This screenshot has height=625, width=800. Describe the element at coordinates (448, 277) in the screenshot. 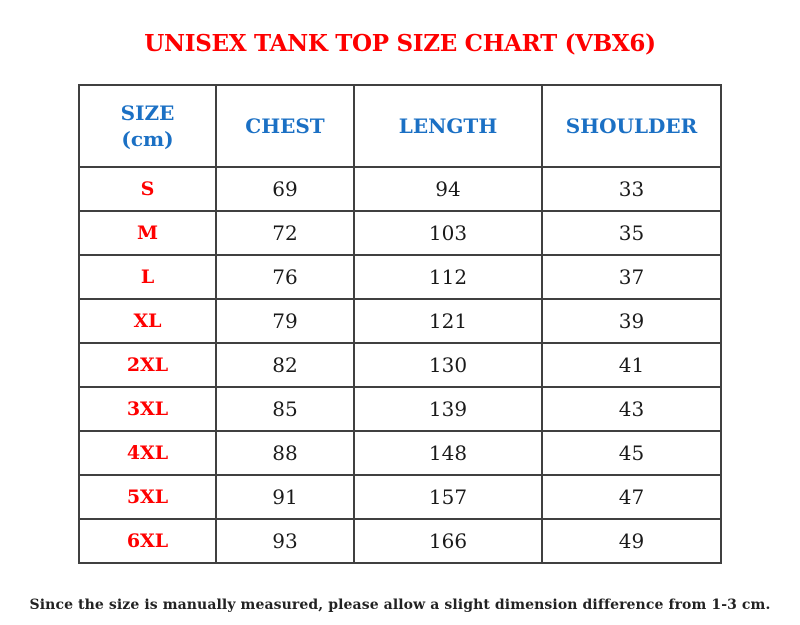

I see `length-cell: 112` at that location.